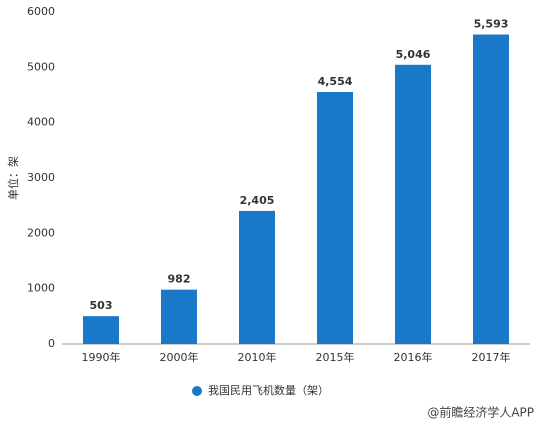 The image size is (539, 427). Describe the element at coordinates (41, 177) in the screenshot. I see `y-tick-label: 3000` at that location.